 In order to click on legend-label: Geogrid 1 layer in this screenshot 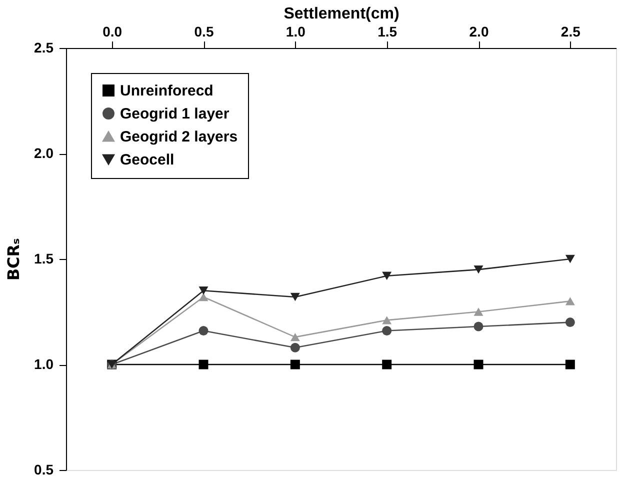, I will do `click(175, 114)`.